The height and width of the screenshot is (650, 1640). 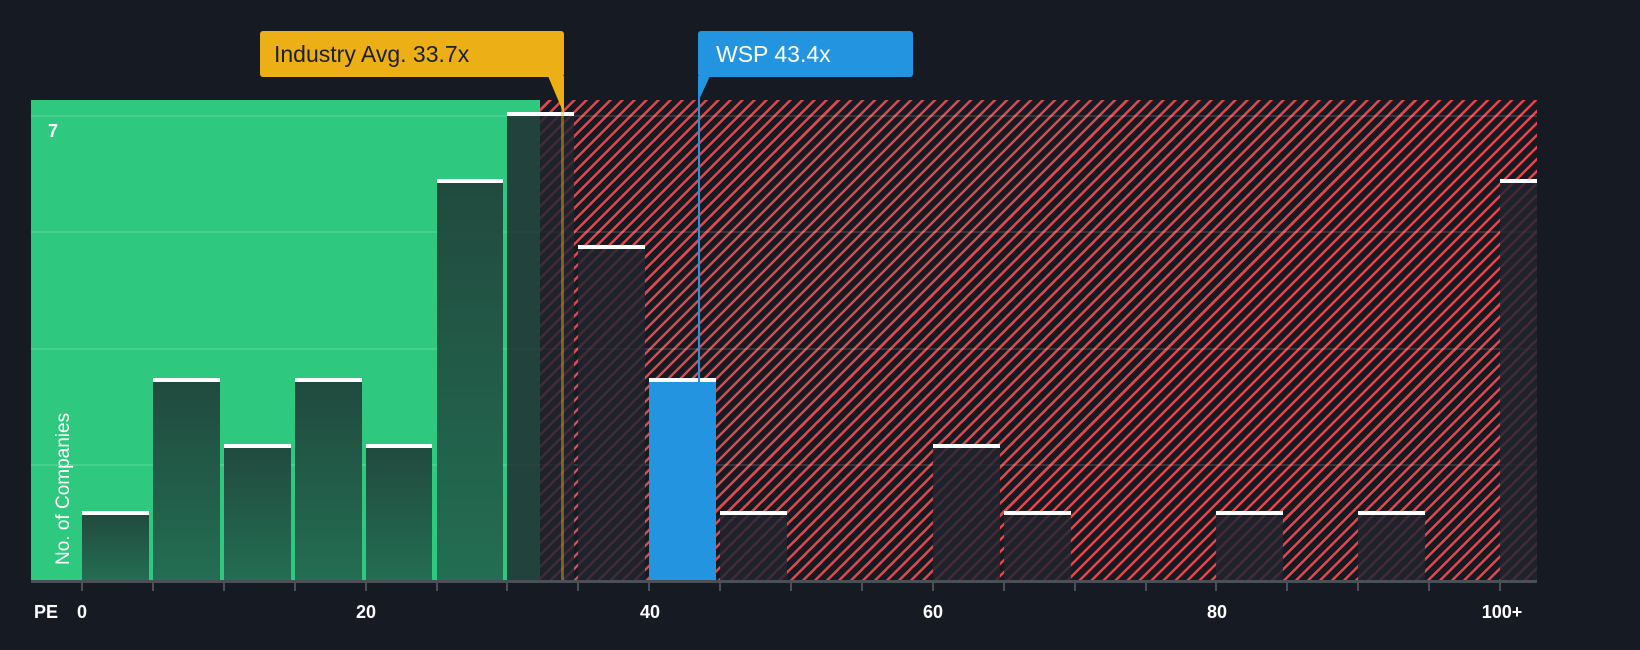 I want to click on y-axis-max-label: 7, so click(x=53, y=131).